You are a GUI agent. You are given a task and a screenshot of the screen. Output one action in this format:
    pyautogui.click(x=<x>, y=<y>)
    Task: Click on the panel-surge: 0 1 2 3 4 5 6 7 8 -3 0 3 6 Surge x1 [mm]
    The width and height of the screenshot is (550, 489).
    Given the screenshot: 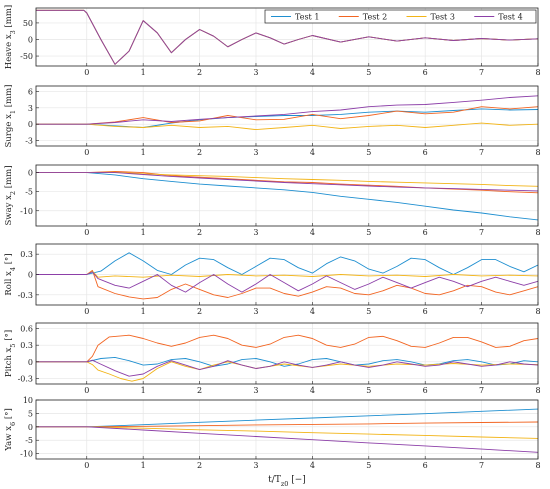 What is the action you would take?
    pyautogui.click(x=272, y=121)
    